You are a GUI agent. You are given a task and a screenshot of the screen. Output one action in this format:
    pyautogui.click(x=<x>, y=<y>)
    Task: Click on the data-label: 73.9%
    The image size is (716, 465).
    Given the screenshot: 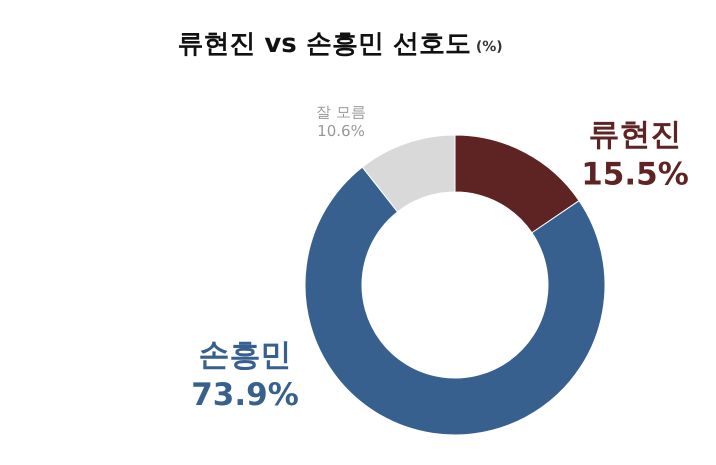 What is the action you would take?
    pyautogui.click(x=245, y=395)
    